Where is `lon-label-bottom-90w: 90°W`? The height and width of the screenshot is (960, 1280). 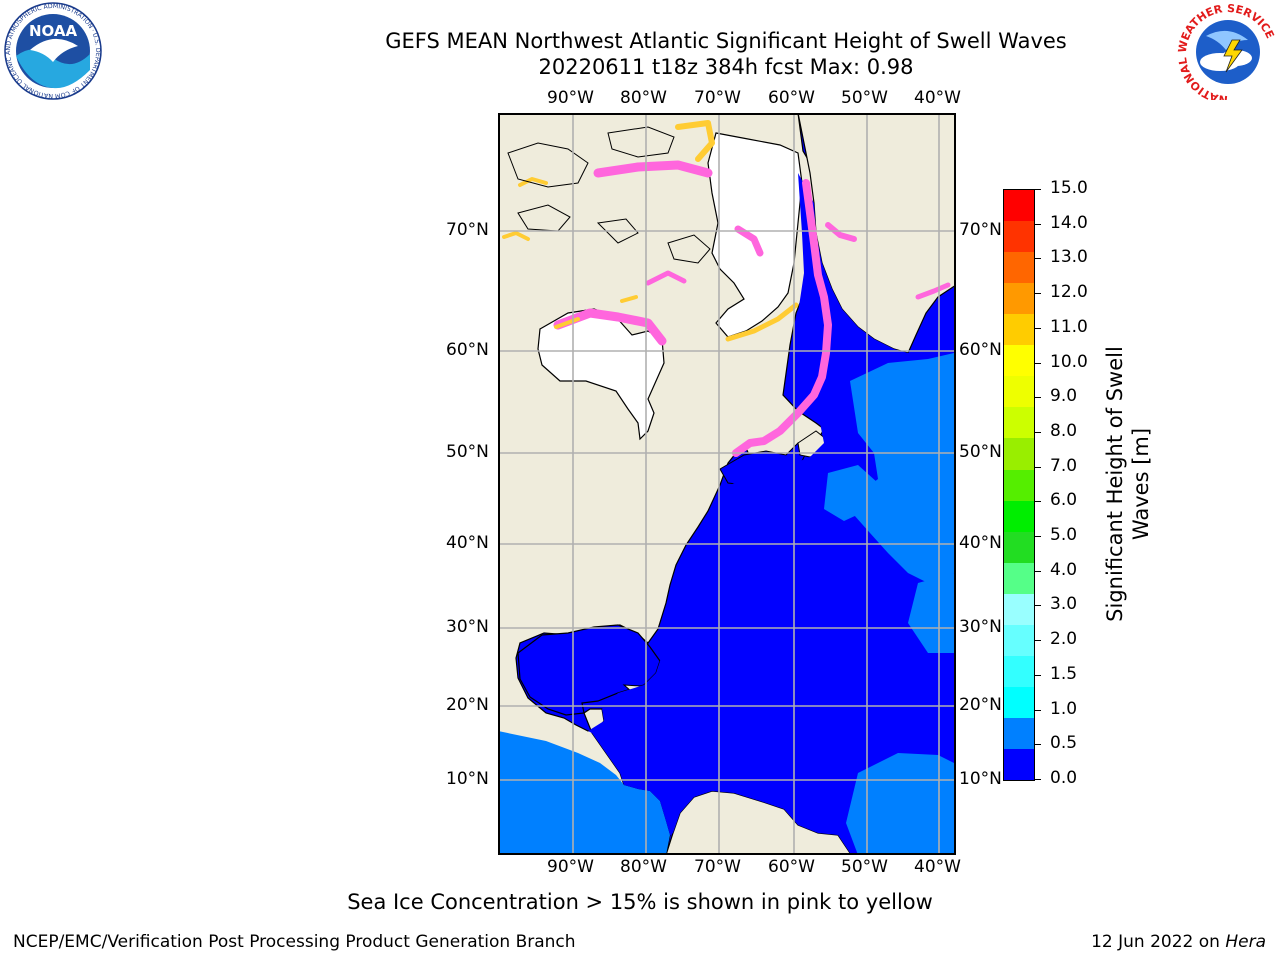 lon-label-bottom-90w: 90°W is located at coordinates (570, 867).